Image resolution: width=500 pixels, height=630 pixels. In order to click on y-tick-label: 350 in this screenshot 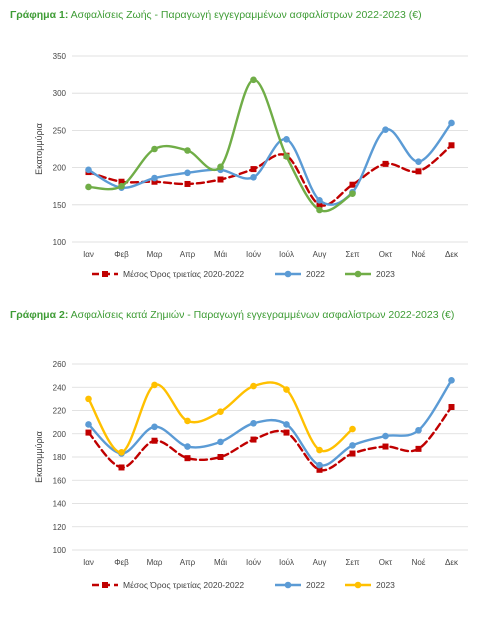, I will do `click(60, 56)`.